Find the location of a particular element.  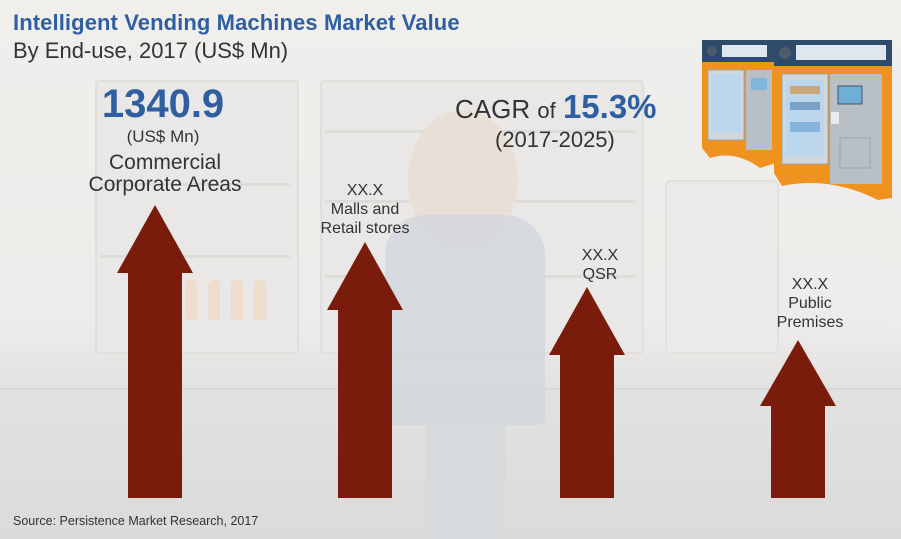

highlight-label: Commercial Corporate Areas is located at coordinates (165, 174).